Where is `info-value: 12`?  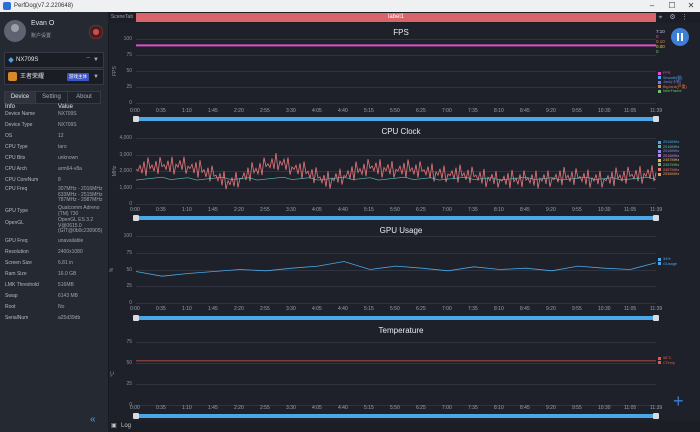 info-value: 12 is located at coordinates (61, 136).